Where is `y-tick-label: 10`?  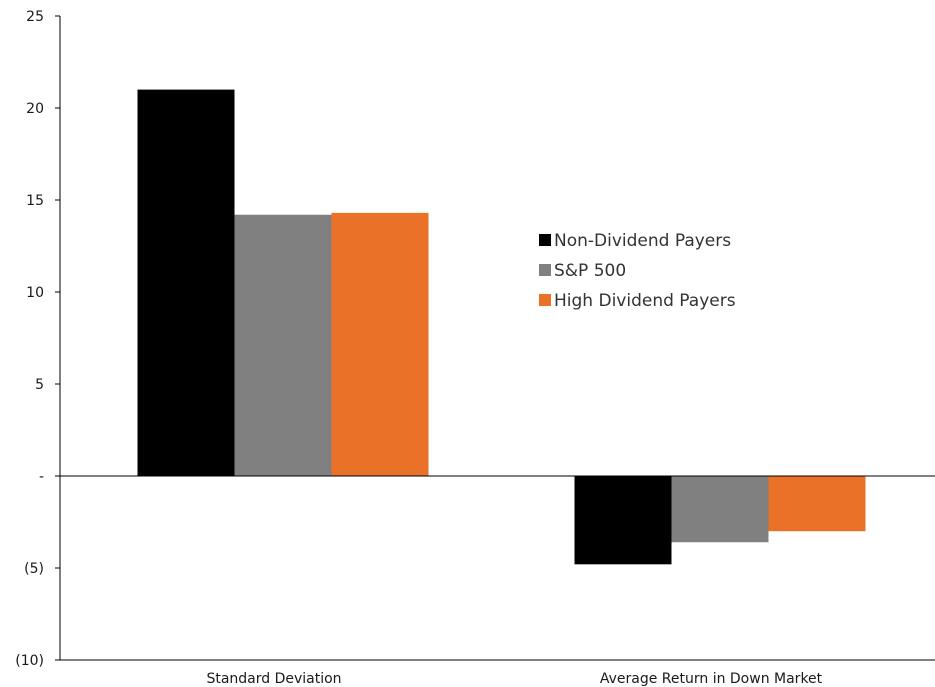
y-tick-label: 10 is located at coordinates (35, 293).